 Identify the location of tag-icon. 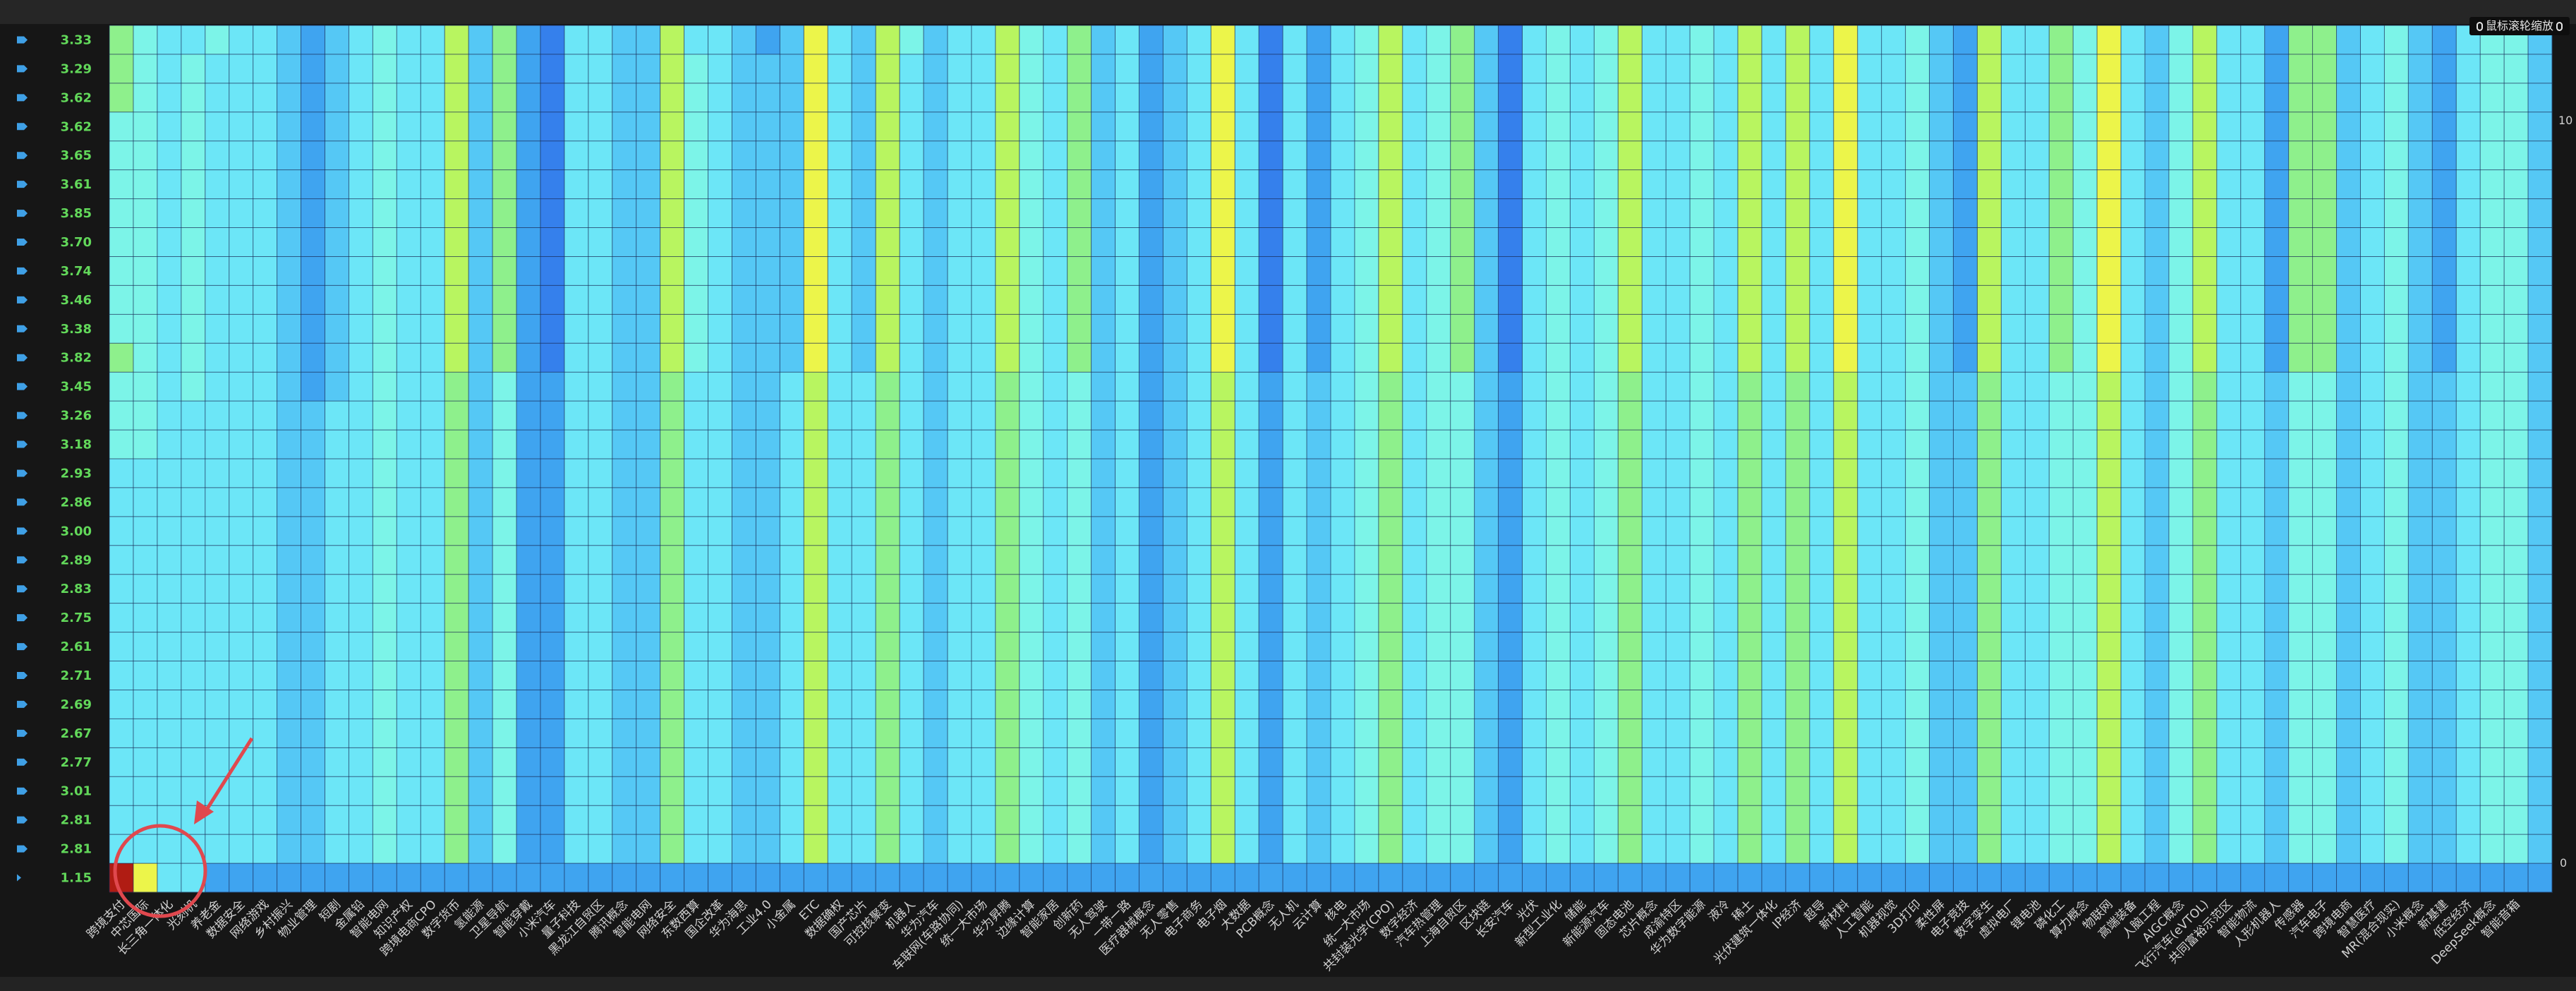
(23, 271).